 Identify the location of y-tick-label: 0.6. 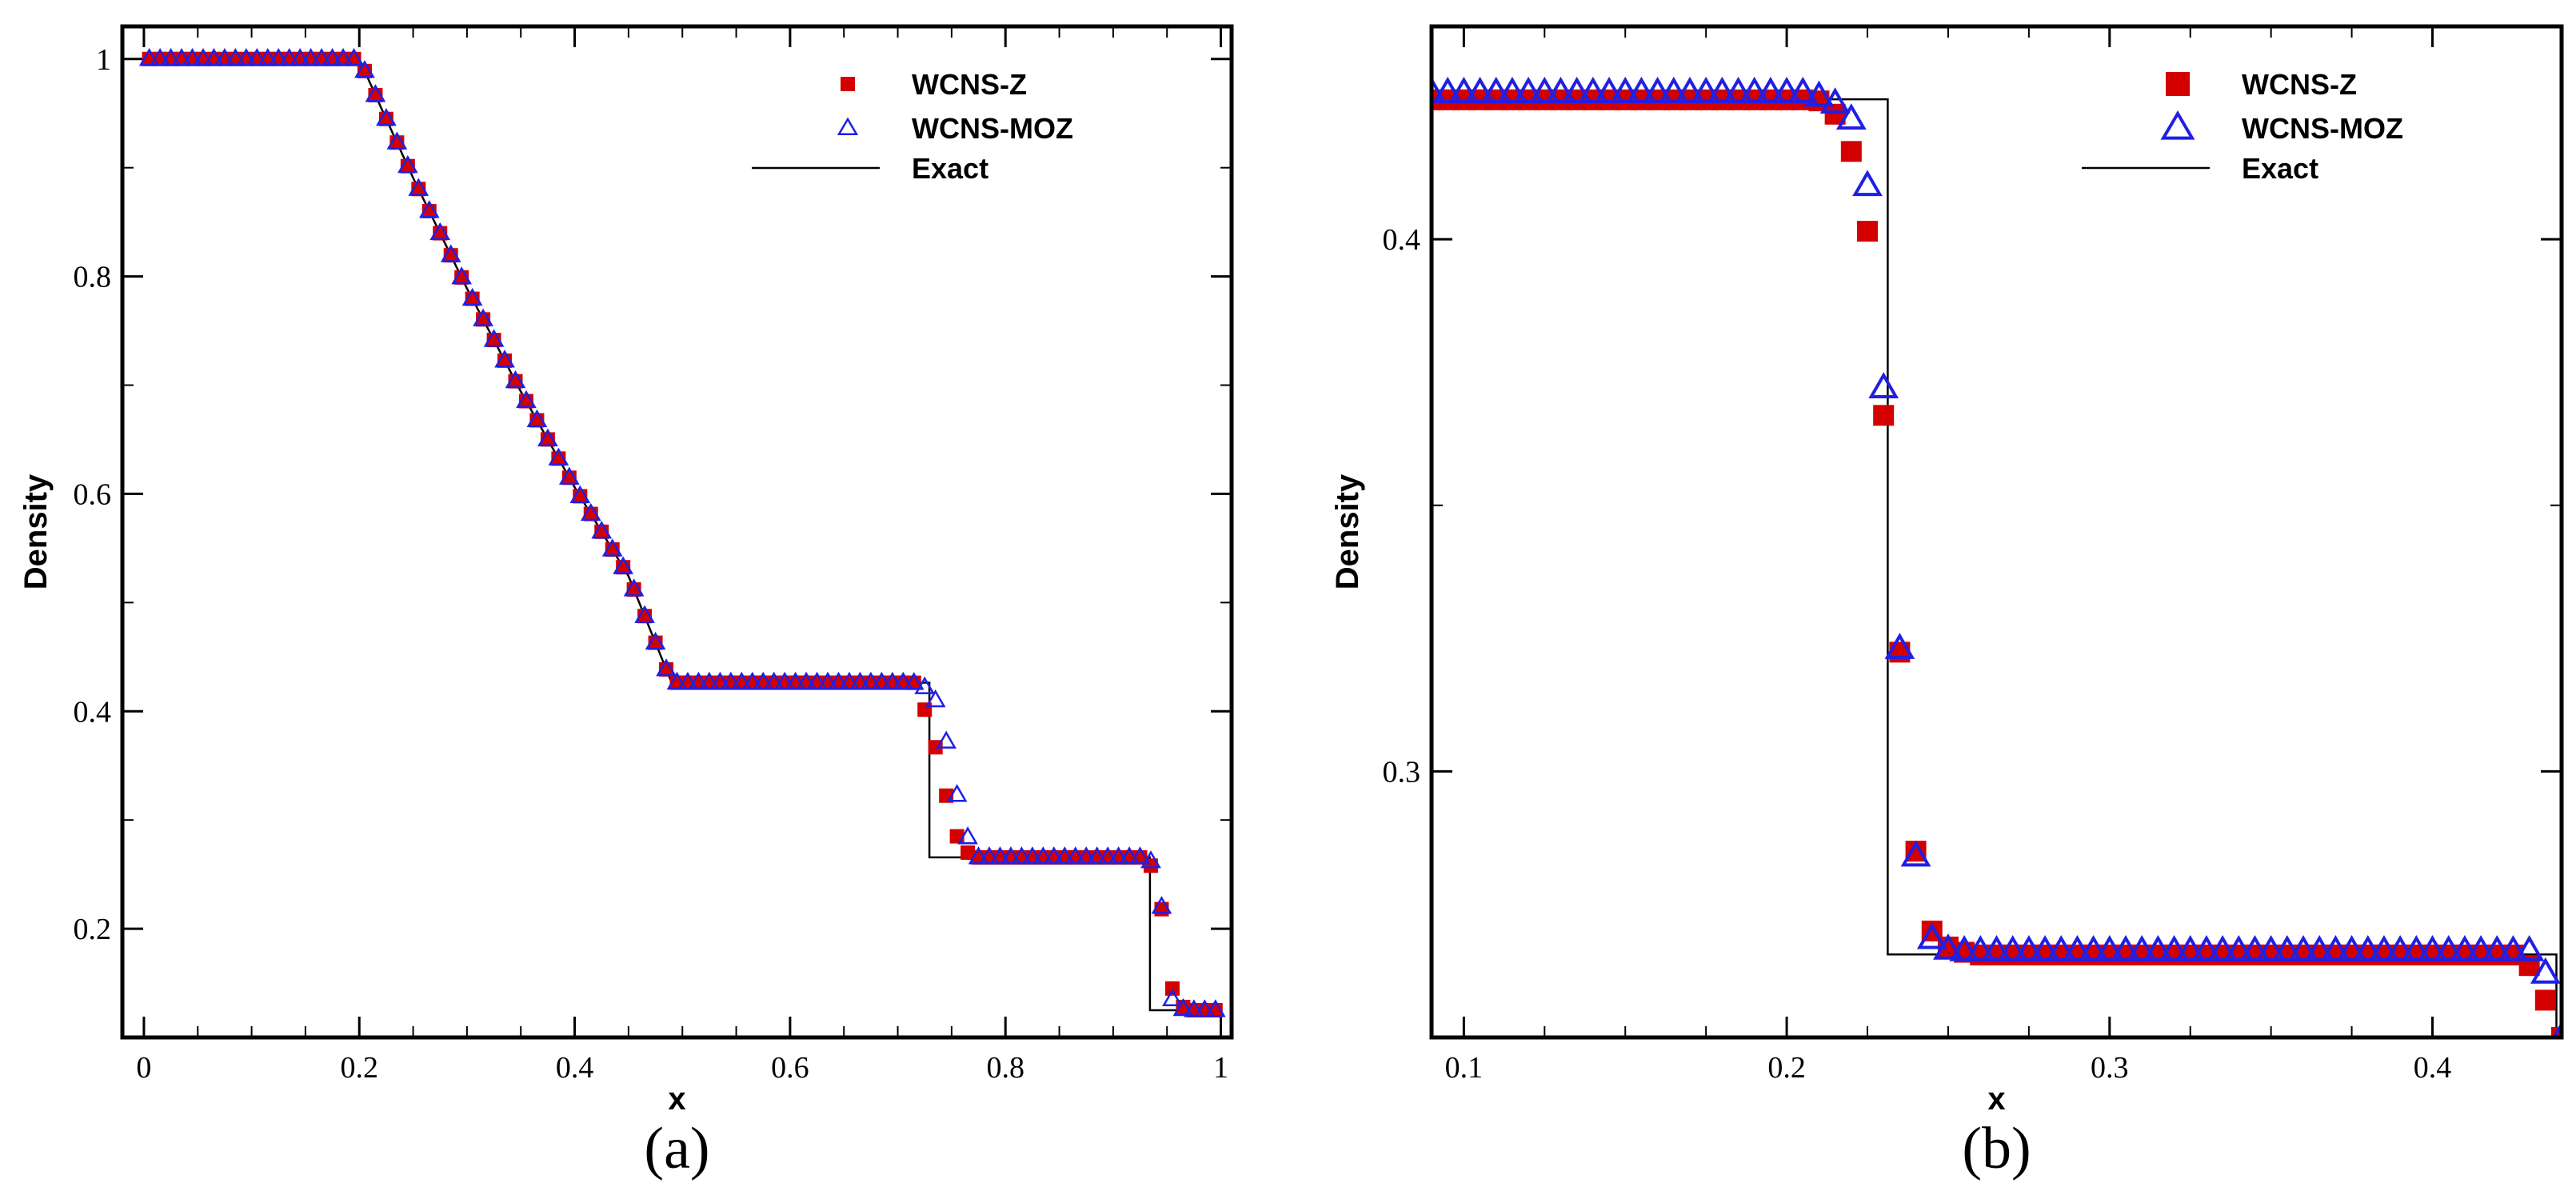
(93, 494).